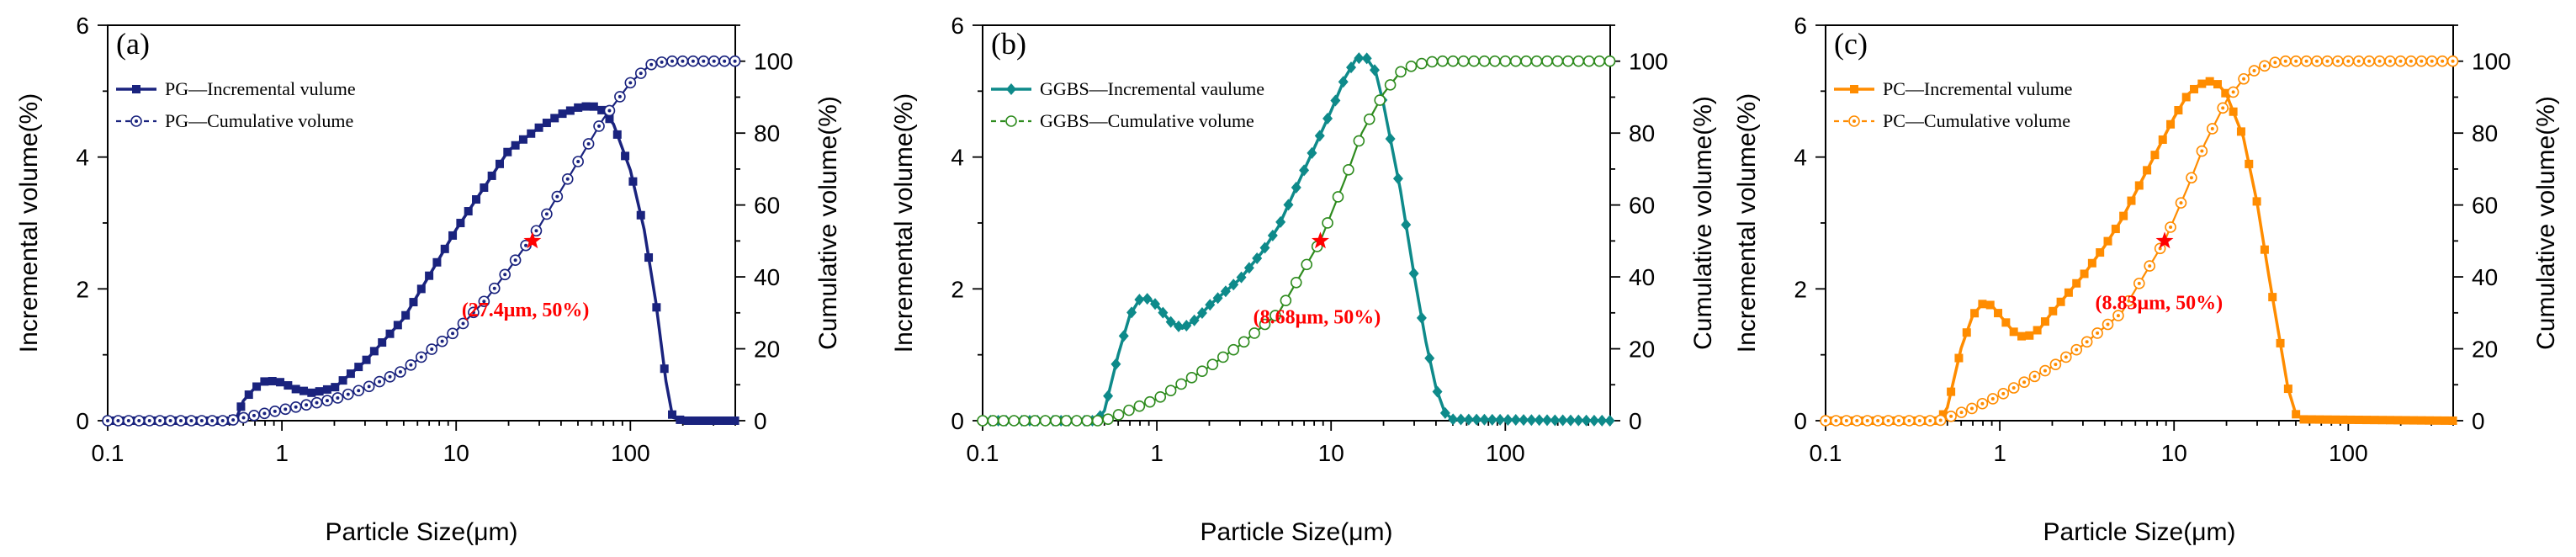  Describe the element at coordinates (2485, 277) in the screenshot. I see `y2-tick-label: 40` at that location.